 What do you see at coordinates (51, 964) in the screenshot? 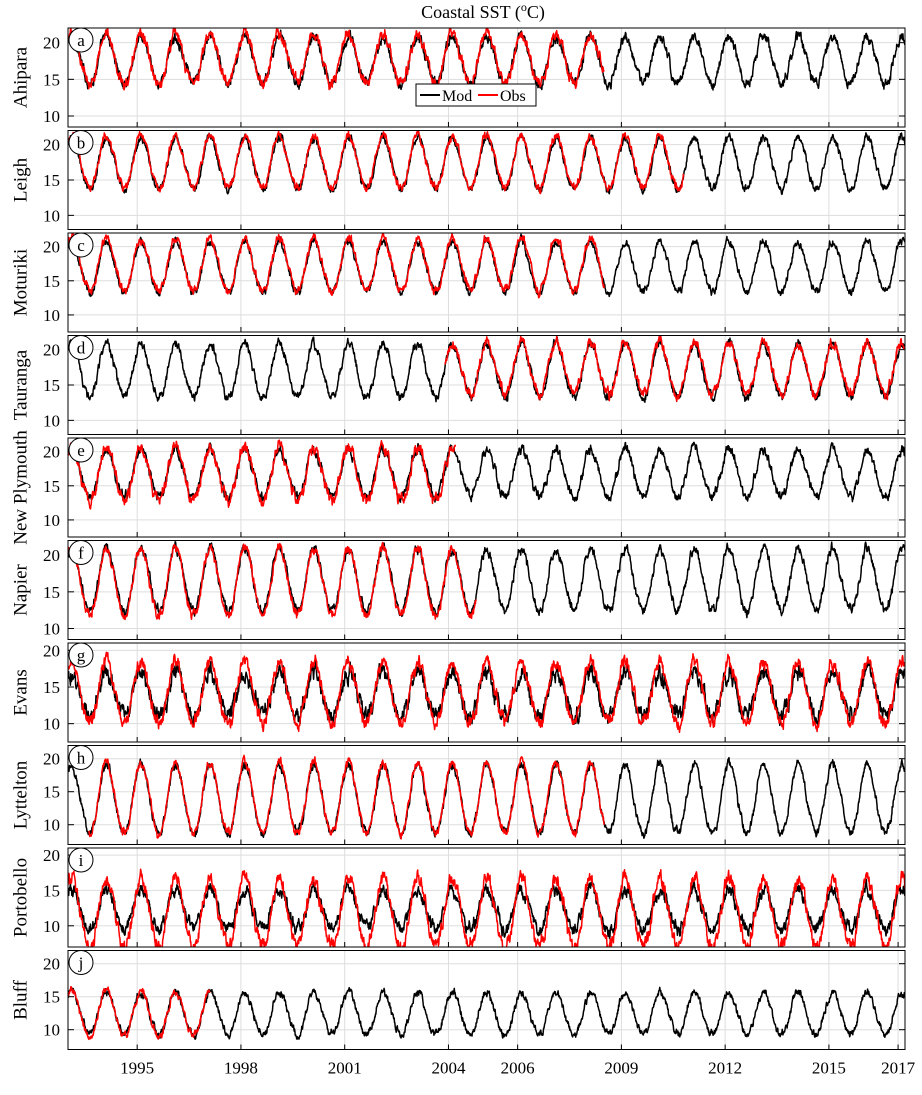
I see `panel-j-ytick-label-2: 20` at bounding box center [51, 964].